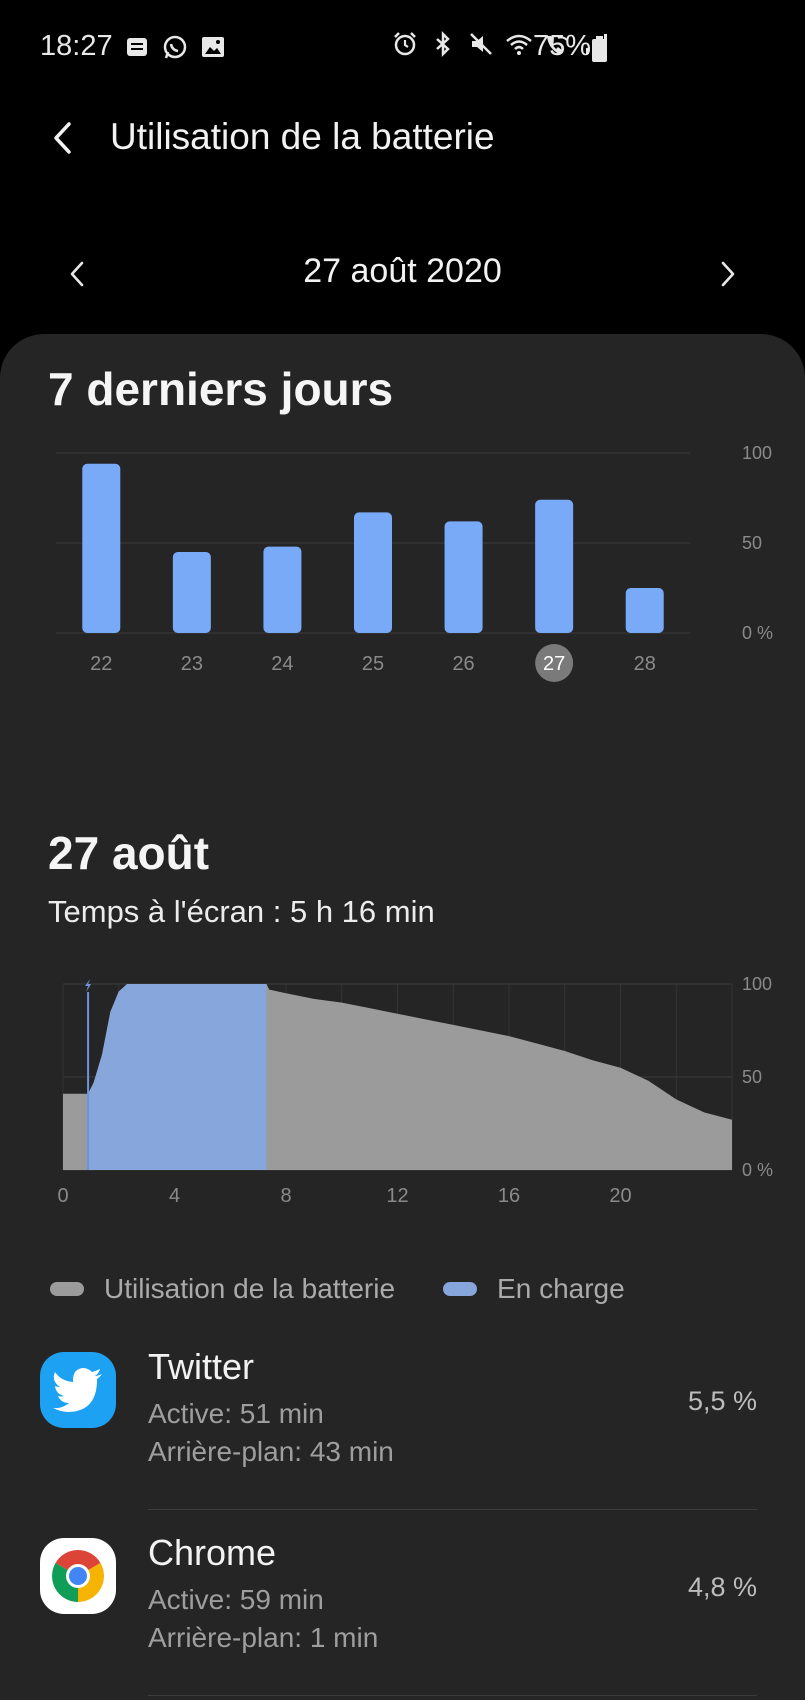 The width and height of the screenshot is (805, 1700). I want to click on legend-swatch-usage, so click(67, 1289).